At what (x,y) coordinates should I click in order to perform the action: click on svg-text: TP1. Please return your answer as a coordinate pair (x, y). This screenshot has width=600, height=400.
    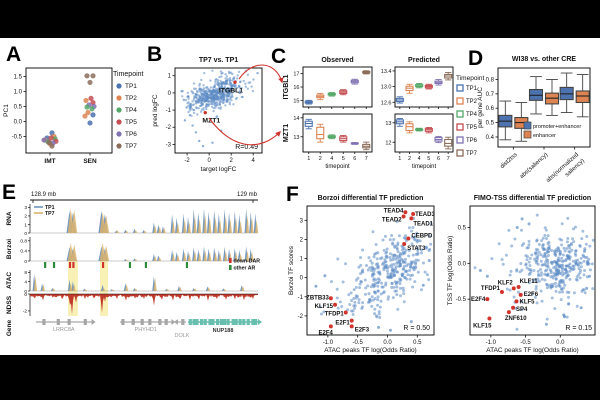
    Looking at the image, I should click on (472, 89).